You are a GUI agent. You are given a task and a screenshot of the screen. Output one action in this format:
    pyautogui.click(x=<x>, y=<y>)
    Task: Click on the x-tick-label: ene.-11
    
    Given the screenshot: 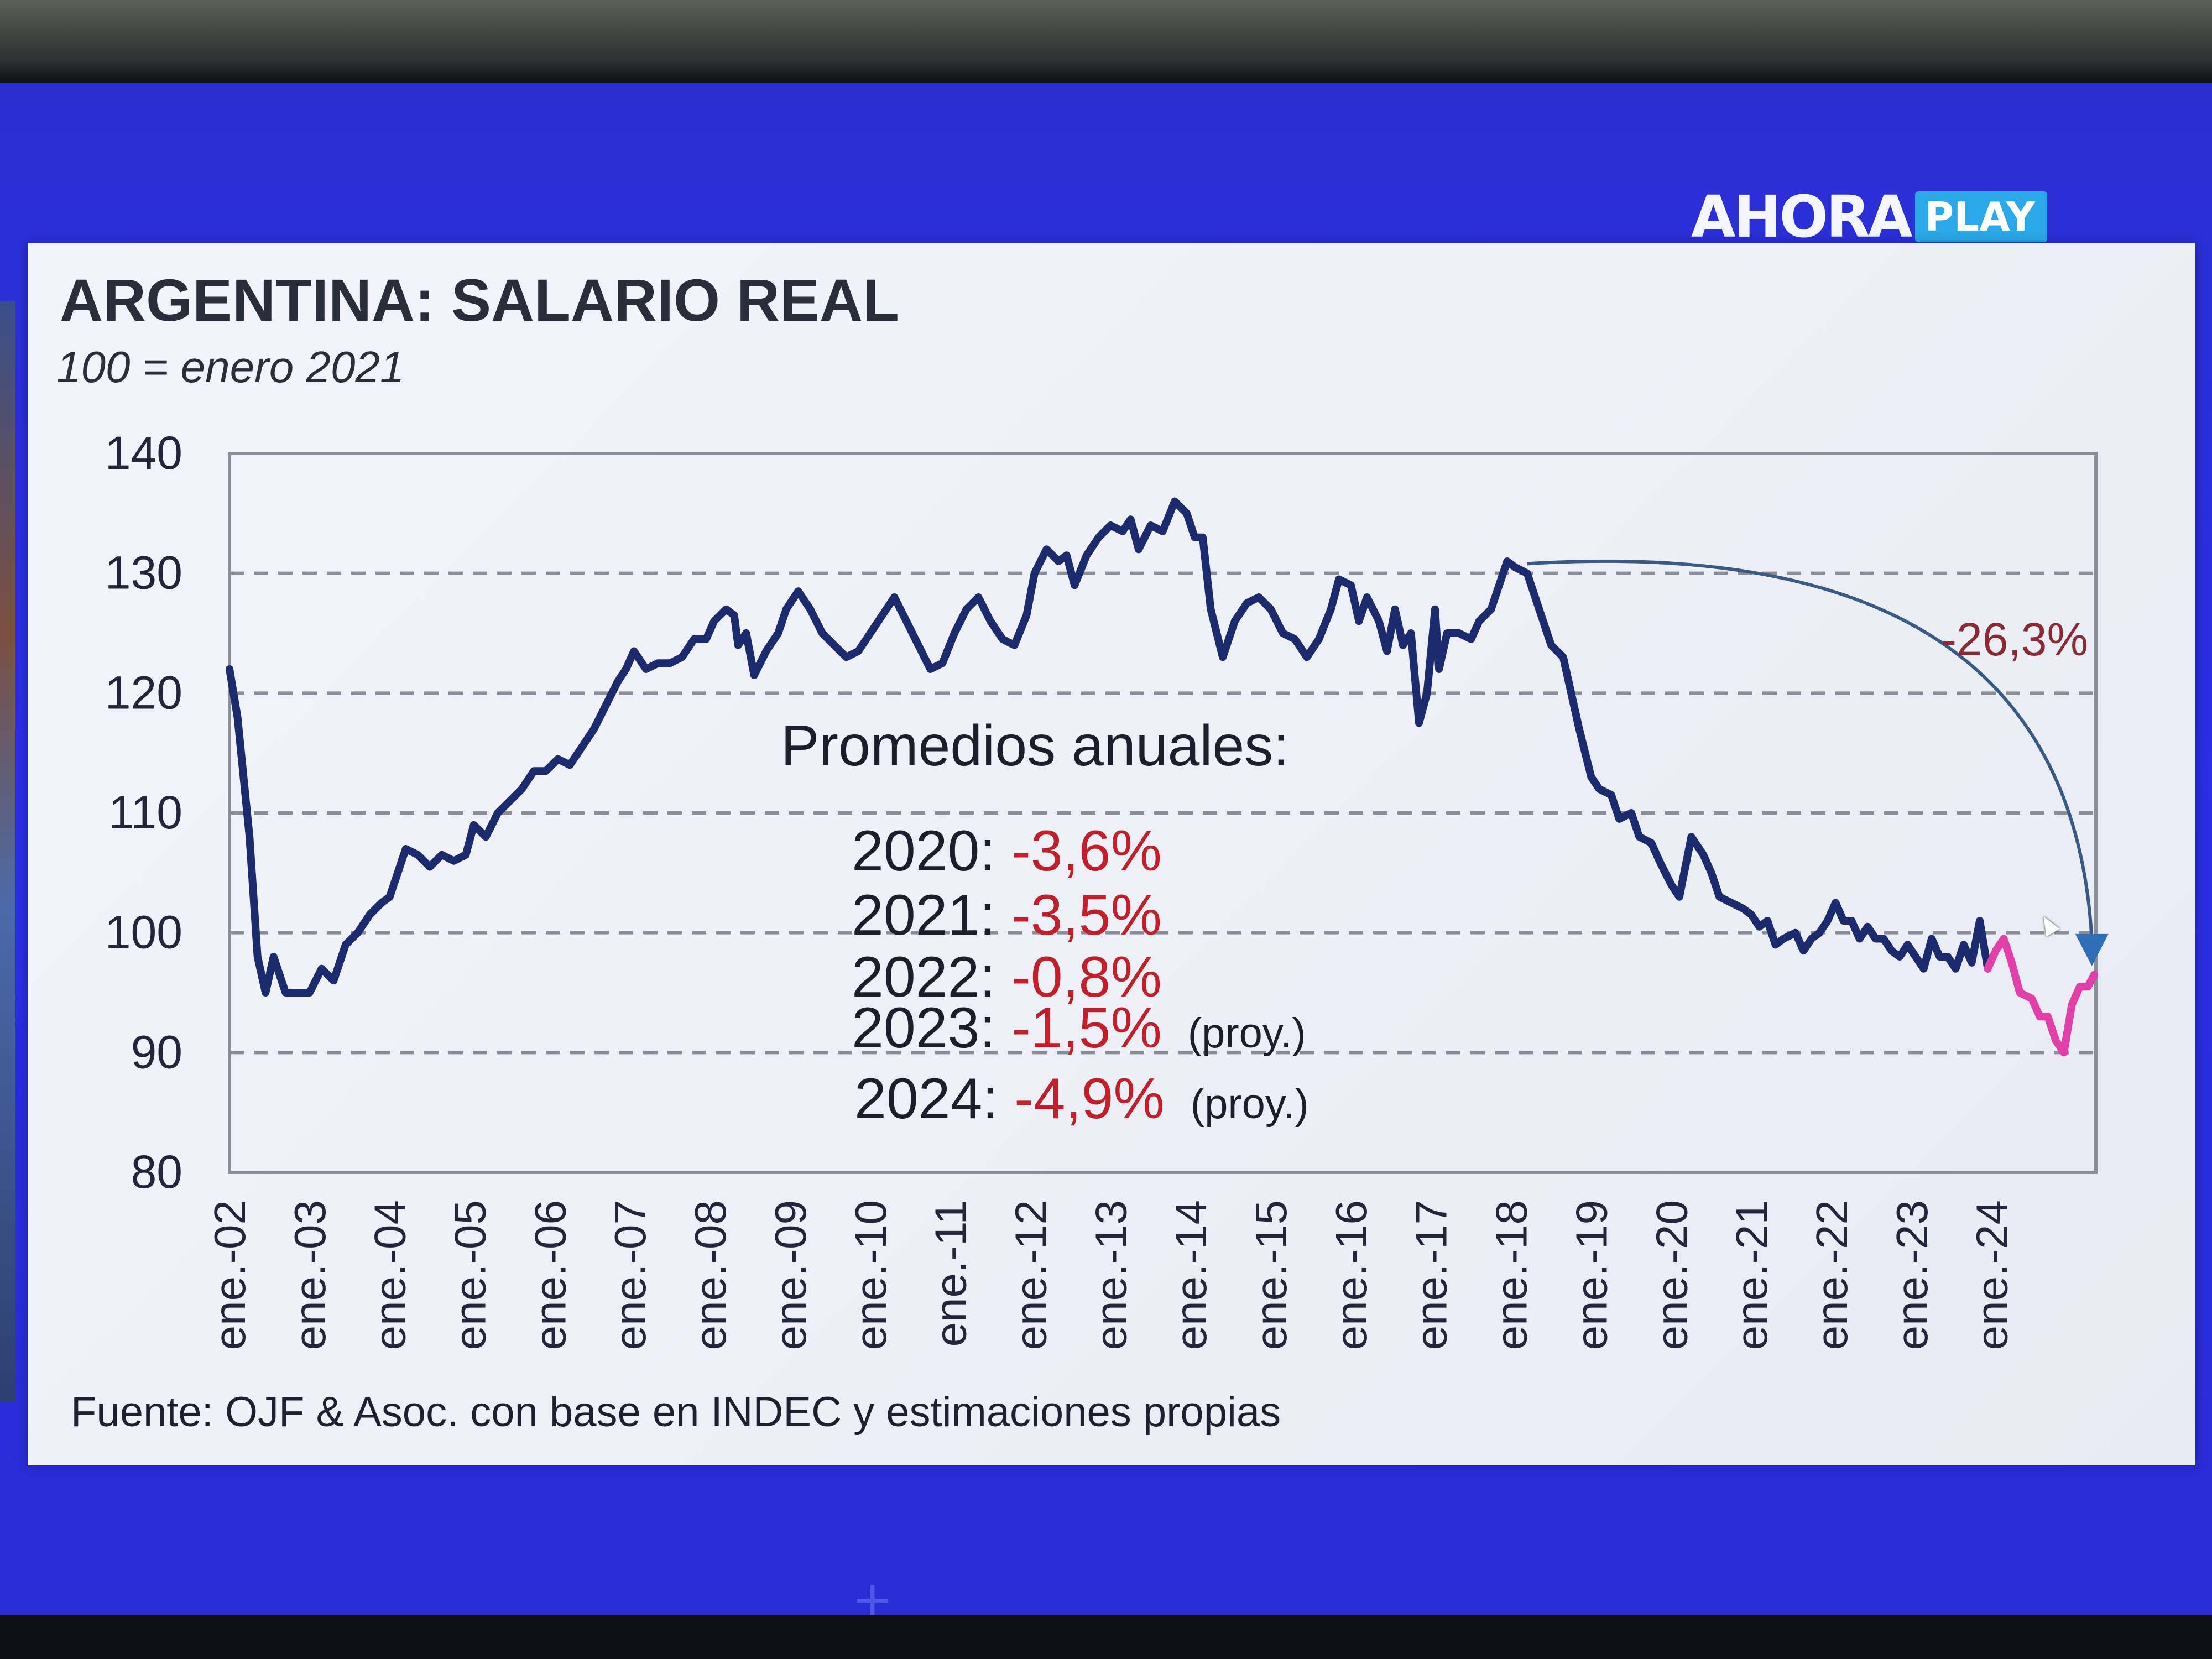 What is the action you would take?
    pyautogui.click(x=951, y=1274)
    